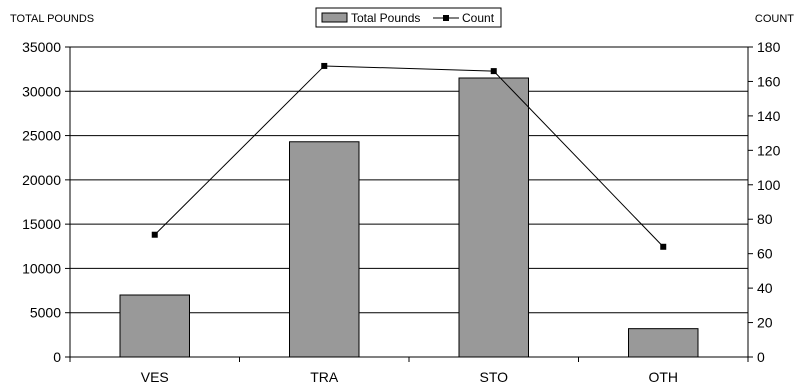 The image size is (806, 390). I want to click on category-label-ves: VES, so click(155, 377).